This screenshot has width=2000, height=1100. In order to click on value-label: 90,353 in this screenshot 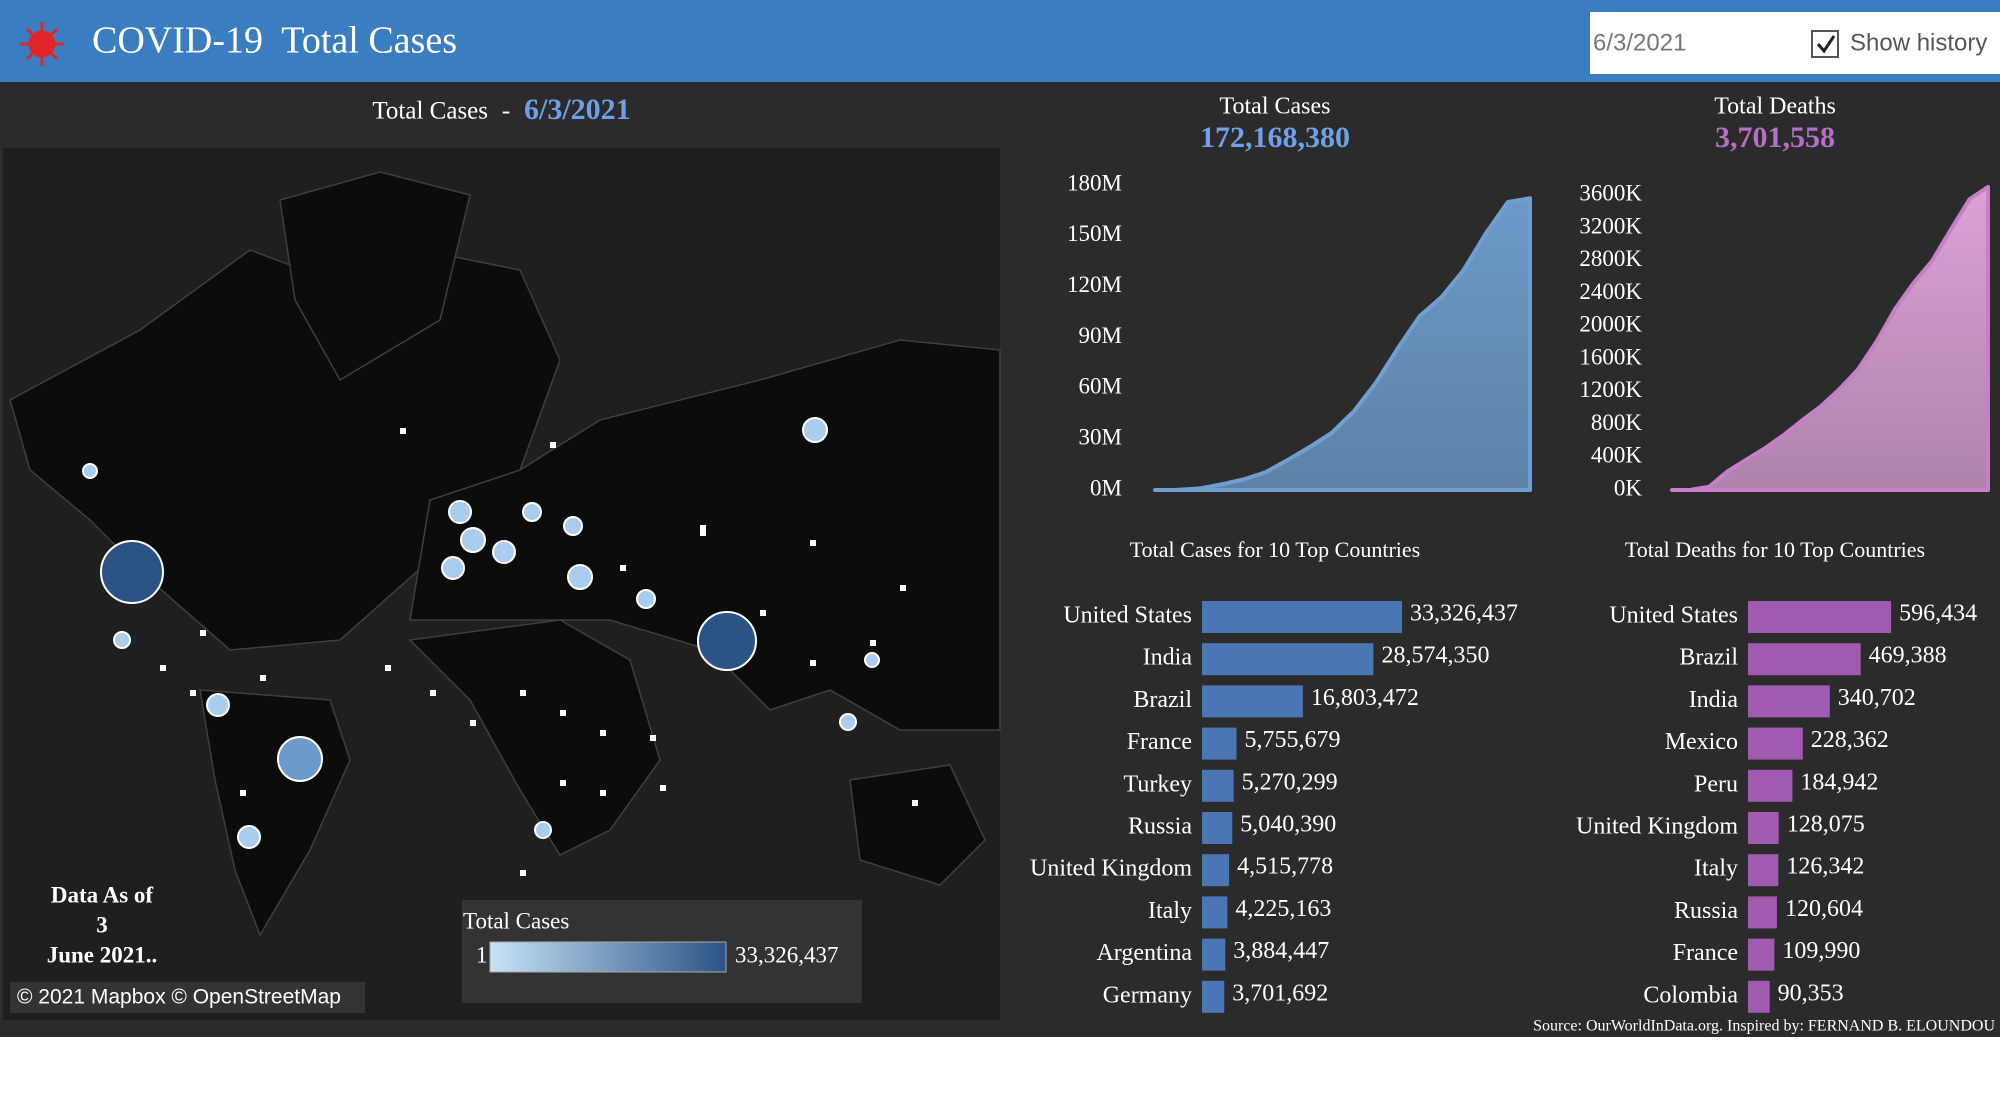, I will do `click(1811, 993)`.